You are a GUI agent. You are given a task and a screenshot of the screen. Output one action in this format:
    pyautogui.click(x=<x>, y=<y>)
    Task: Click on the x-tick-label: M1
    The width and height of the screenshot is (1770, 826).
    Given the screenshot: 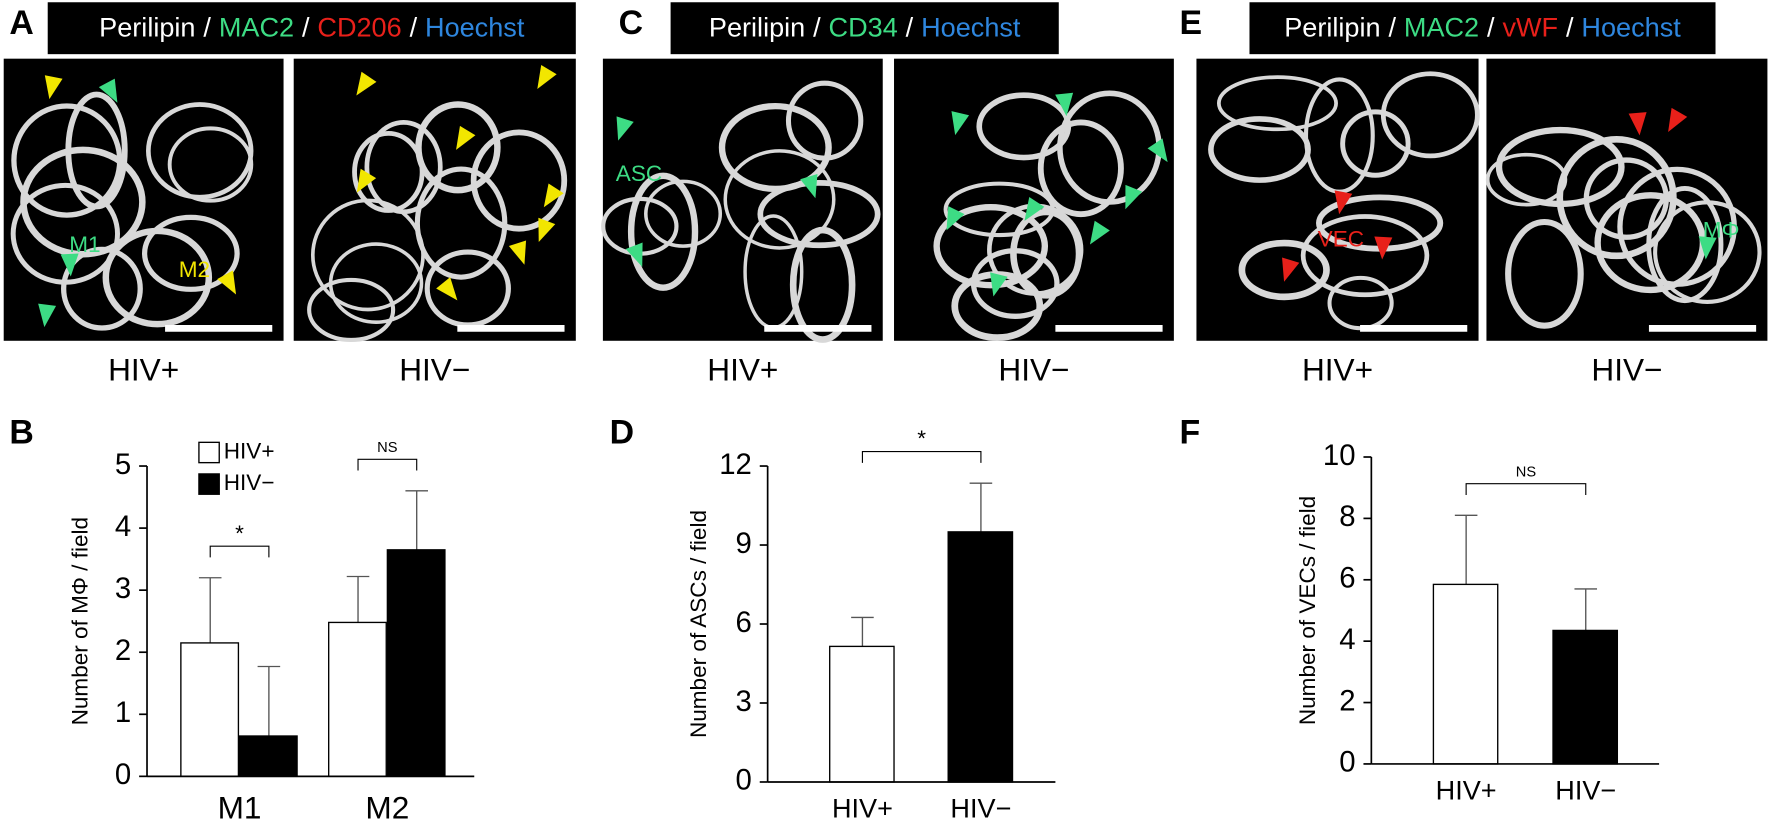 What is the action you would take?
    pyautogui.click(x=240, y=808)
    